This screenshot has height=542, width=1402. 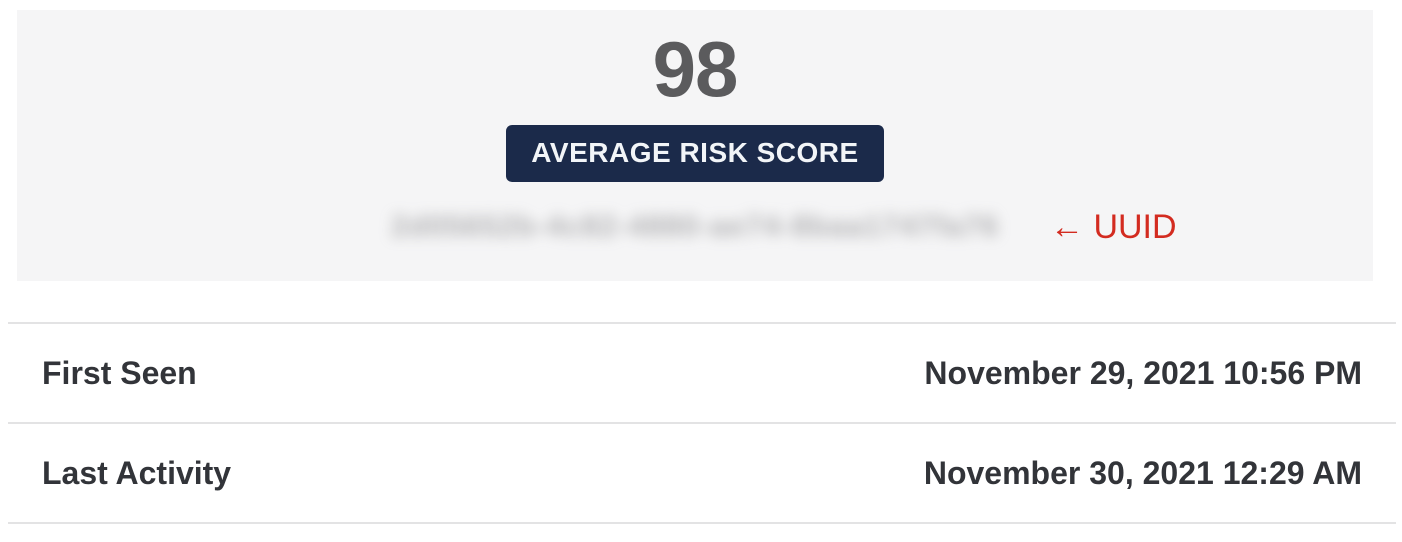 What do you see at coordinates (695, 226) in the screenshot?
I see `uuid-value-redacted: 2d05652b-4c82-4880-ae74-8baa1747fa76` at bounding box center [695, 226].